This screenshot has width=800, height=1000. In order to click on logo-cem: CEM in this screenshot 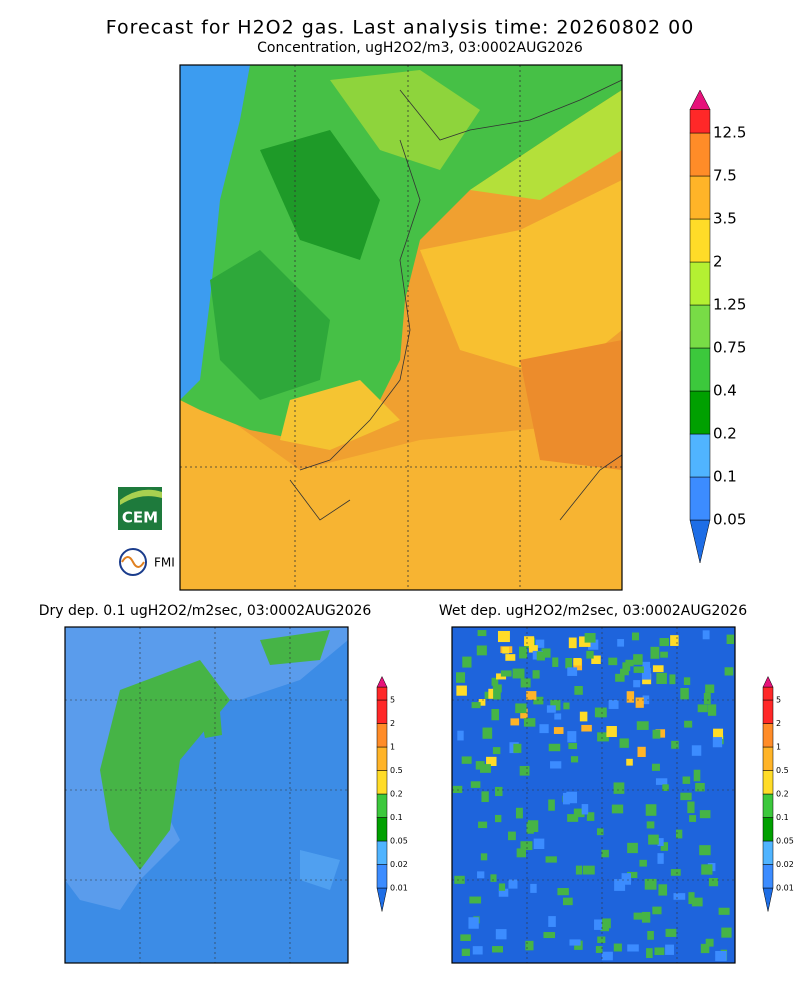, I will do `click(140, 508)`.